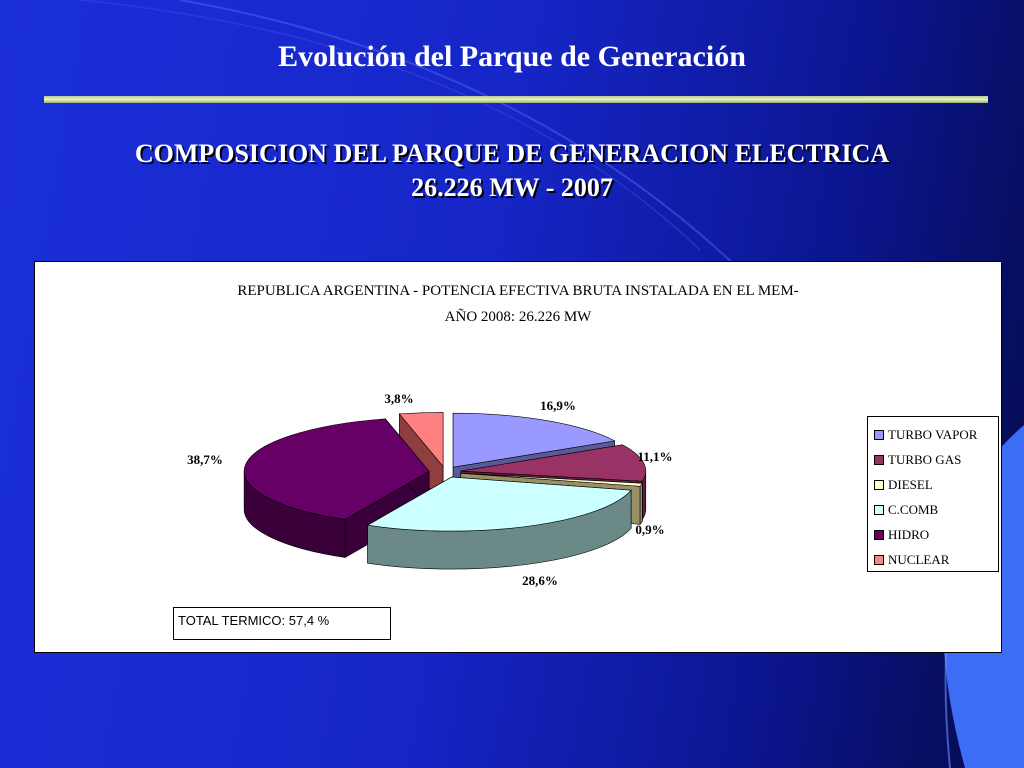 The height and width of the screenshot is (768, 1024). What do you see at coordinates (512, 56) in the screenshot?
I see `slide-title: Evolución del Parque de Generación` at bounding box center [512, 56].